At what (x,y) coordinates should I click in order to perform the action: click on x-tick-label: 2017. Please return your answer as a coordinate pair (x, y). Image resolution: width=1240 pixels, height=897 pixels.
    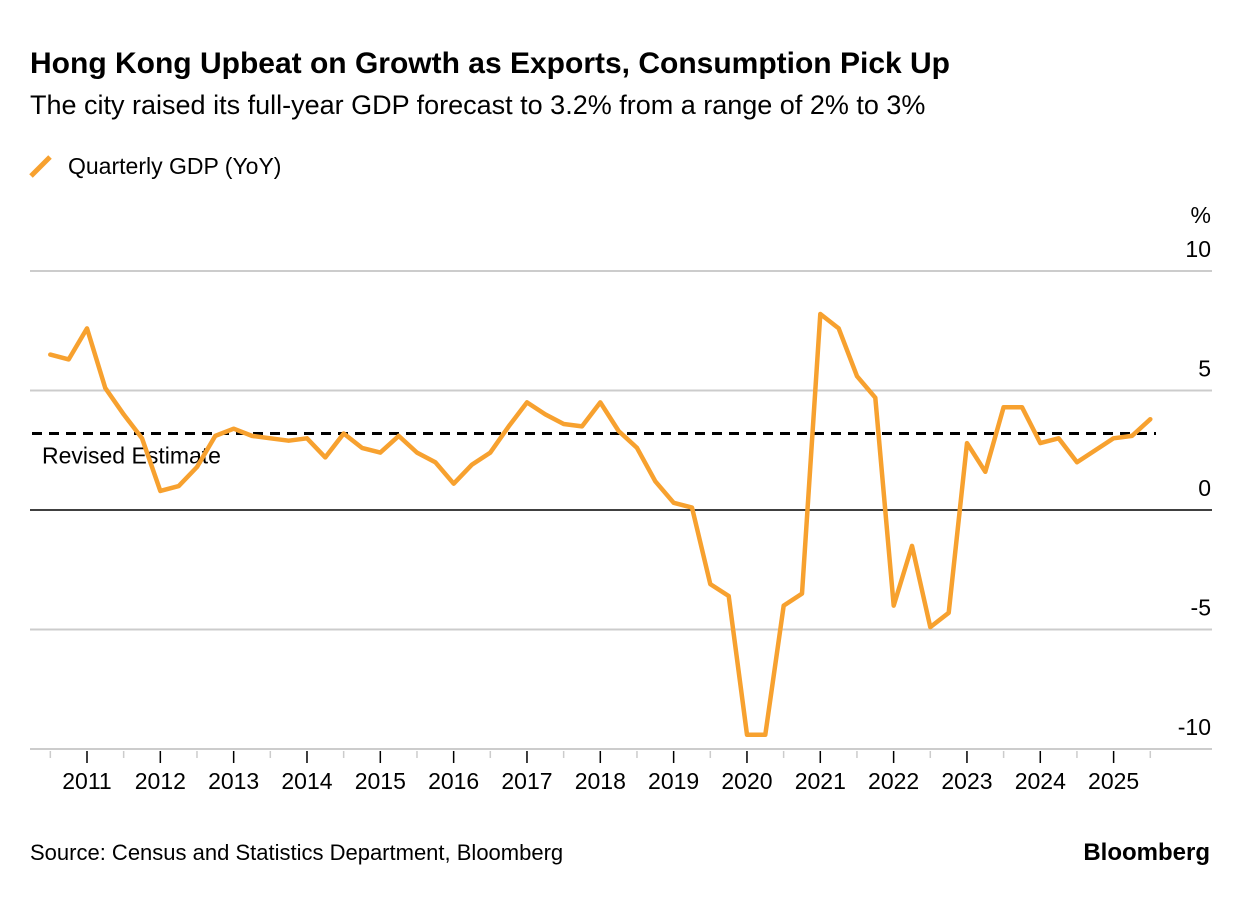
    Looking at the image, I should click on (526, 781).